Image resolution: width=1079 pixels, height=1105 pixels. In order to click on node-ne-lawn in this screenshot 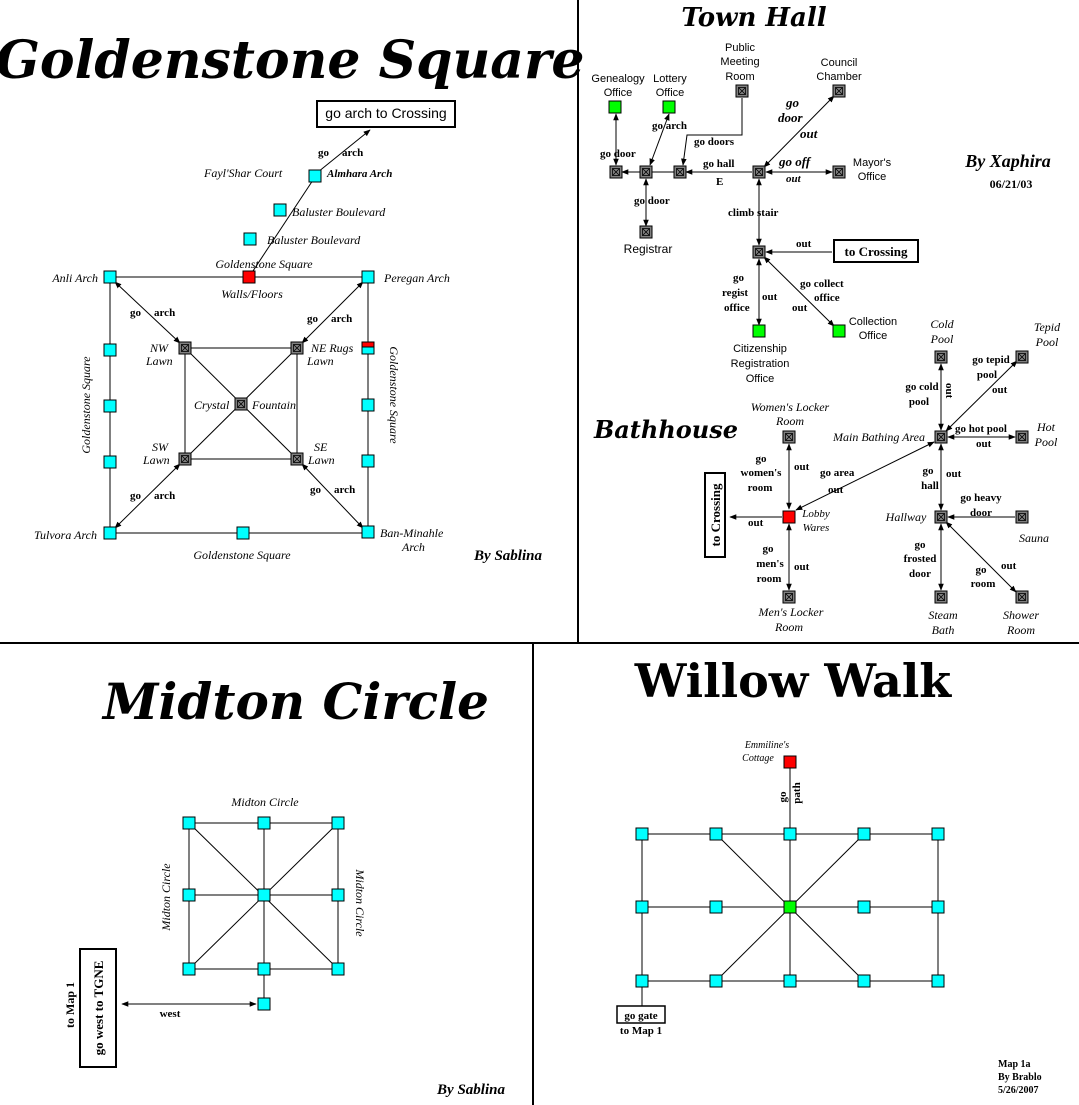, I will do `click(297, 348)`.